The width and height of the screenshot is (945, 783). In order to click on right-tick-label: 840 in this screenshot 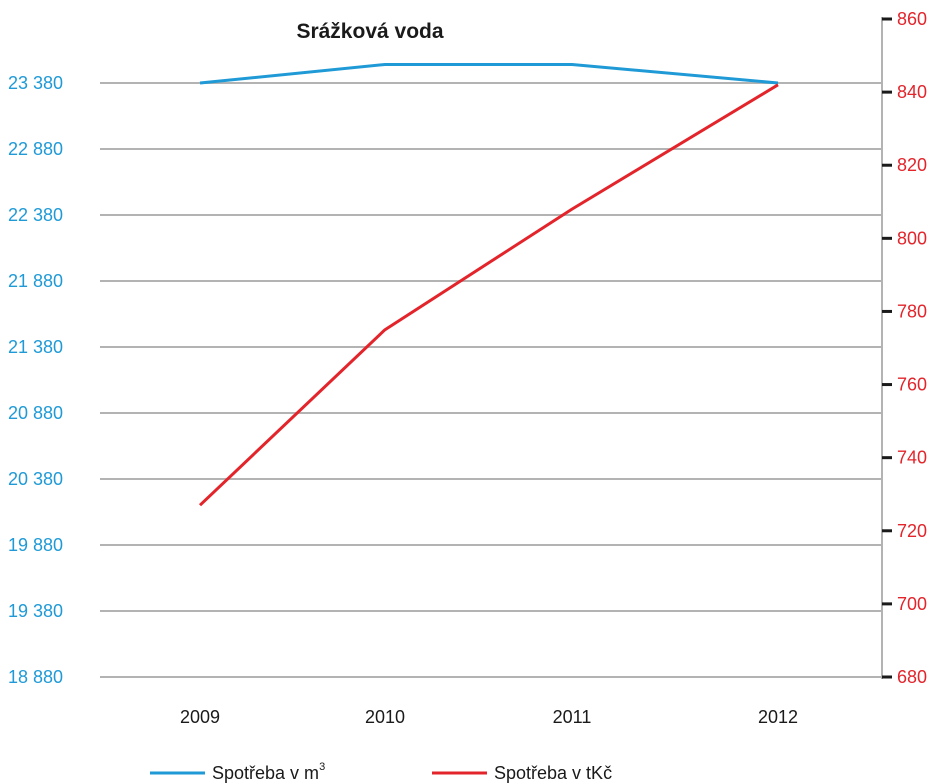, I will do `click(912, 92)`.